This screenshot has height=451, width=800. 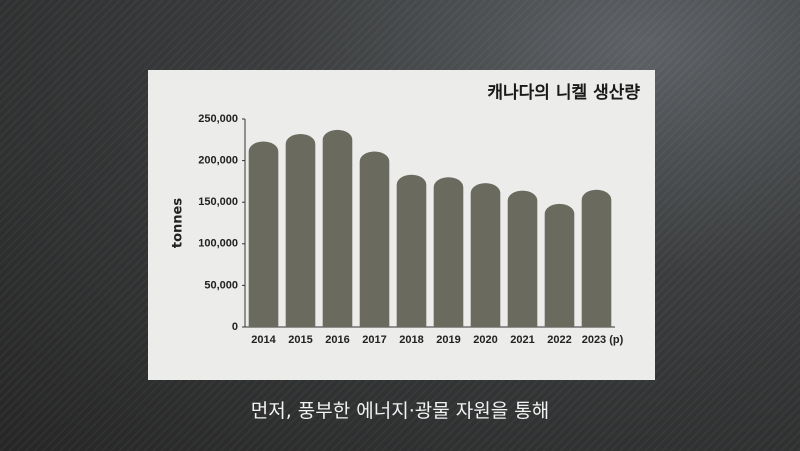 What do you see at coordinates (178, 223) in the screenshot?
I see `y-axis-label: tonnes` at bounding box center [178, 223].